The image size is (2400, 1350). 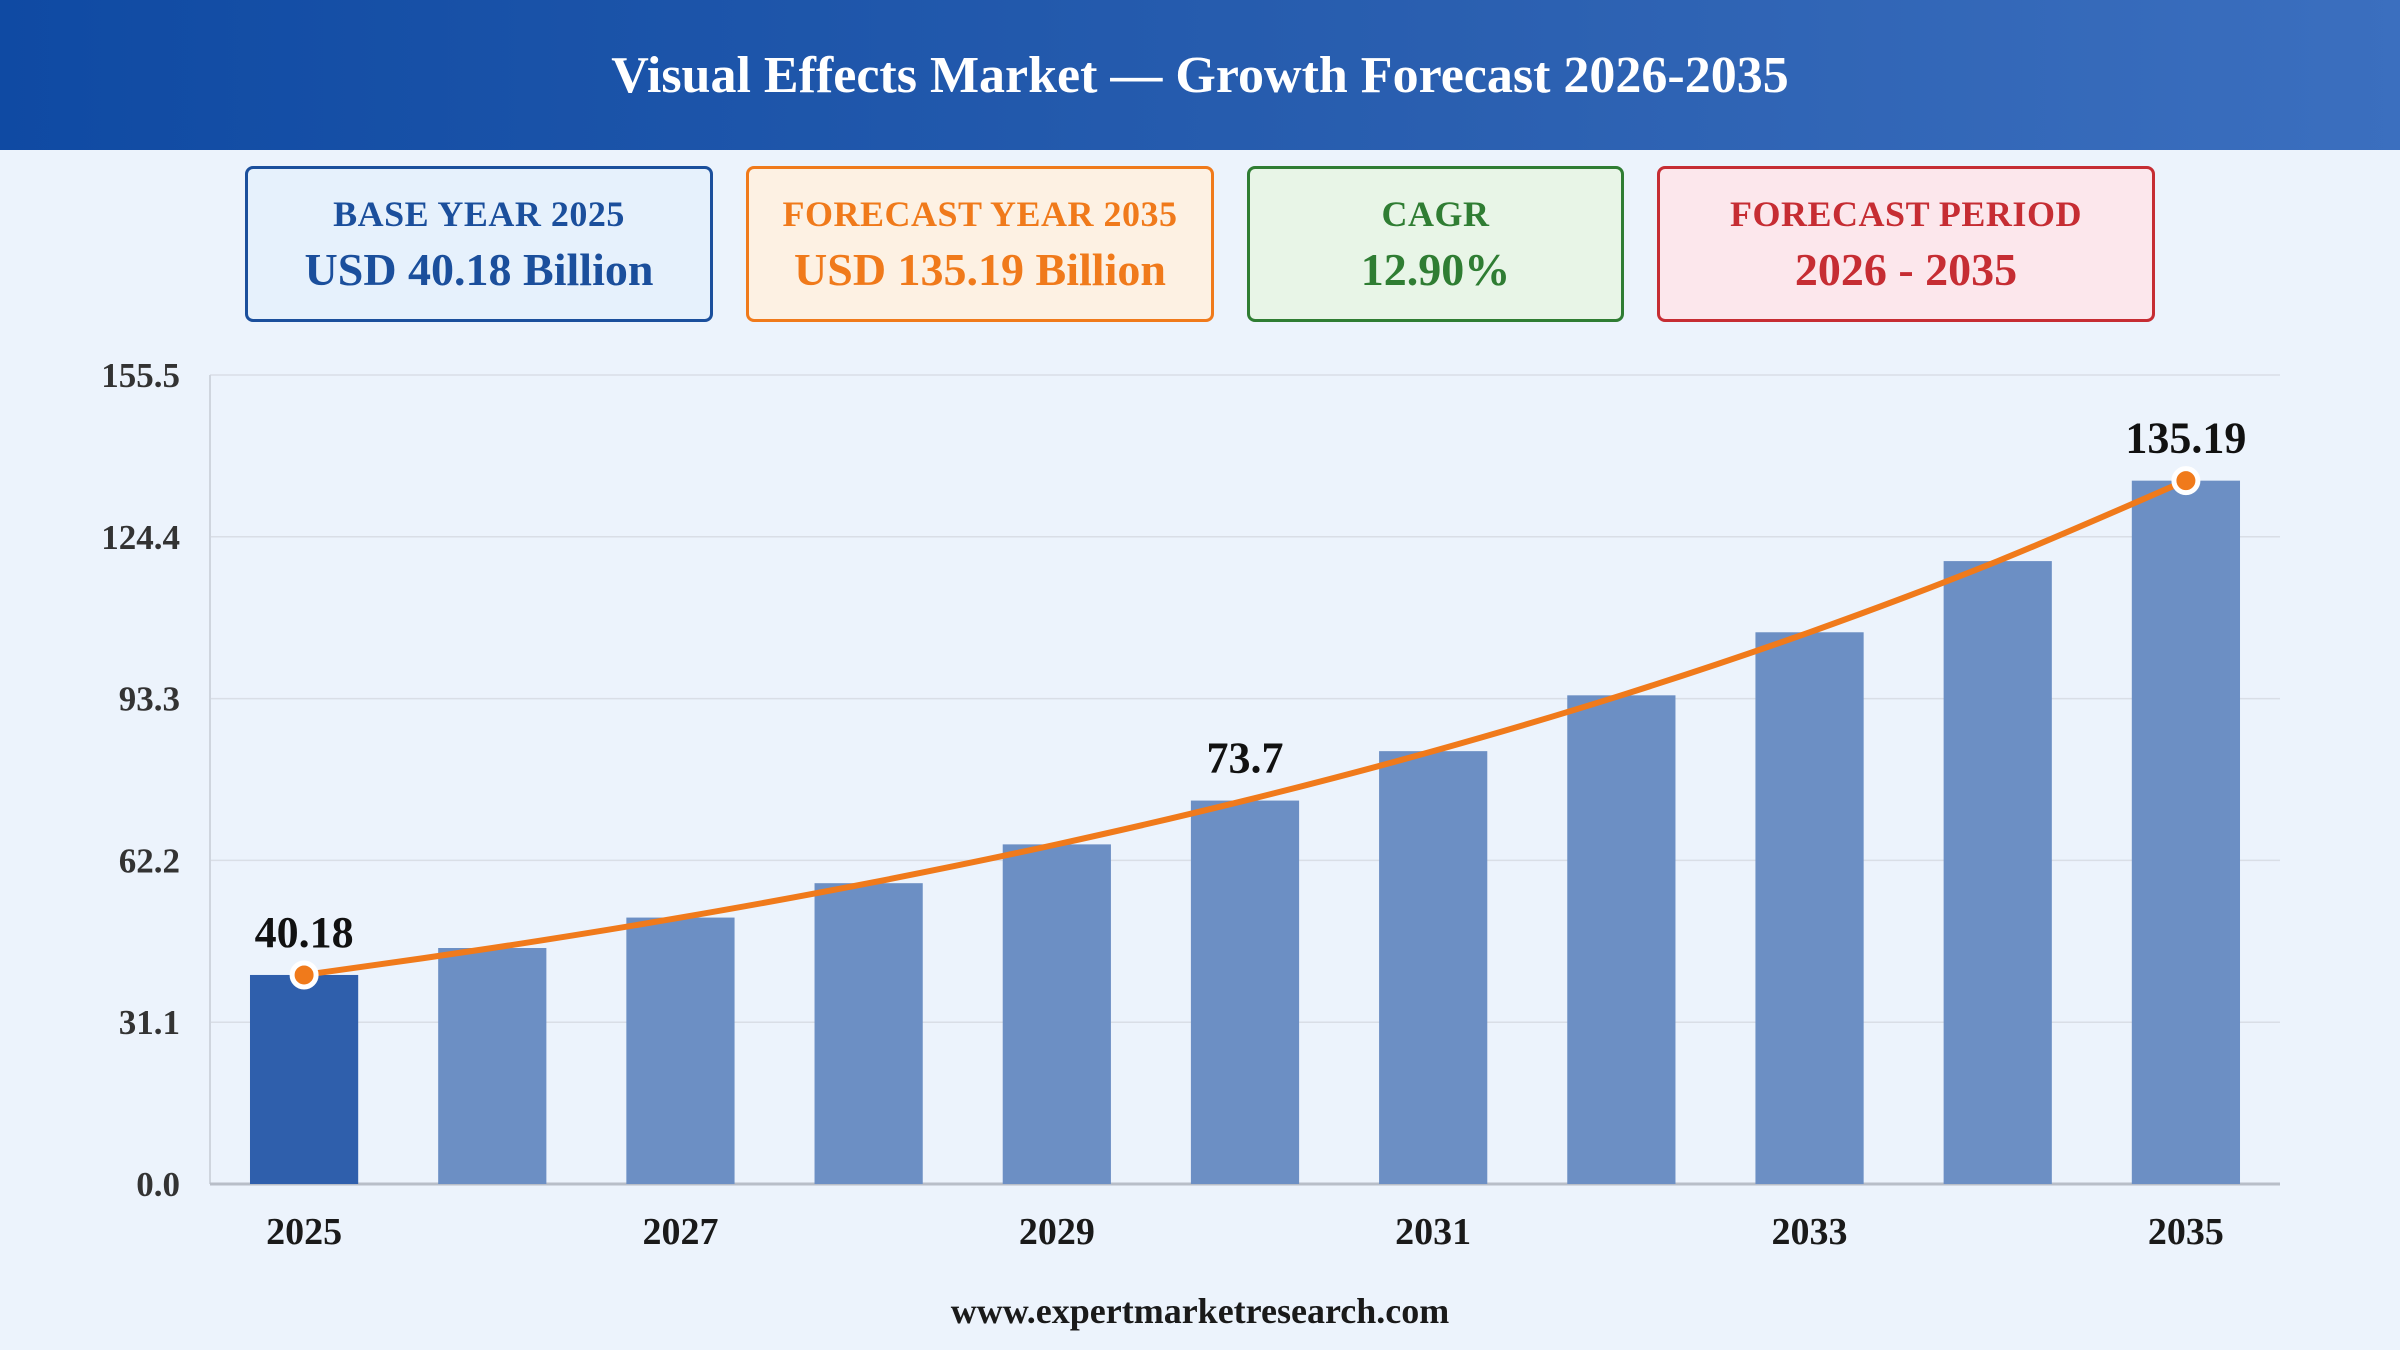 I want to click on y-tick-label: 31.1, so click(x=149, y=1022).